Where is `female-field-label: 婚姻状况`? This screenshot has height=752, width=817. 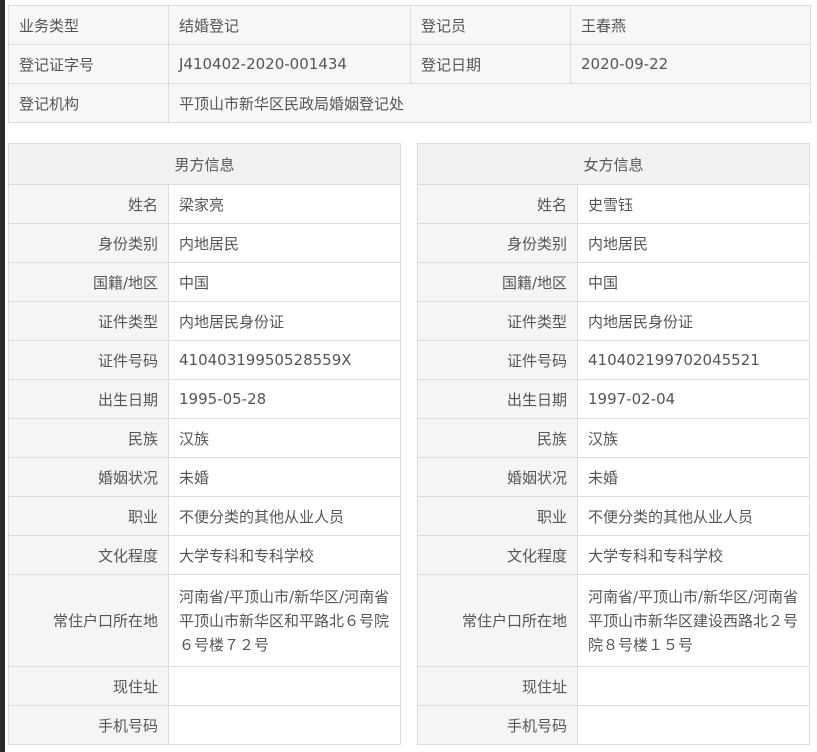
female-field-label: 婚姻状况 is located at coordinates (497, 477).